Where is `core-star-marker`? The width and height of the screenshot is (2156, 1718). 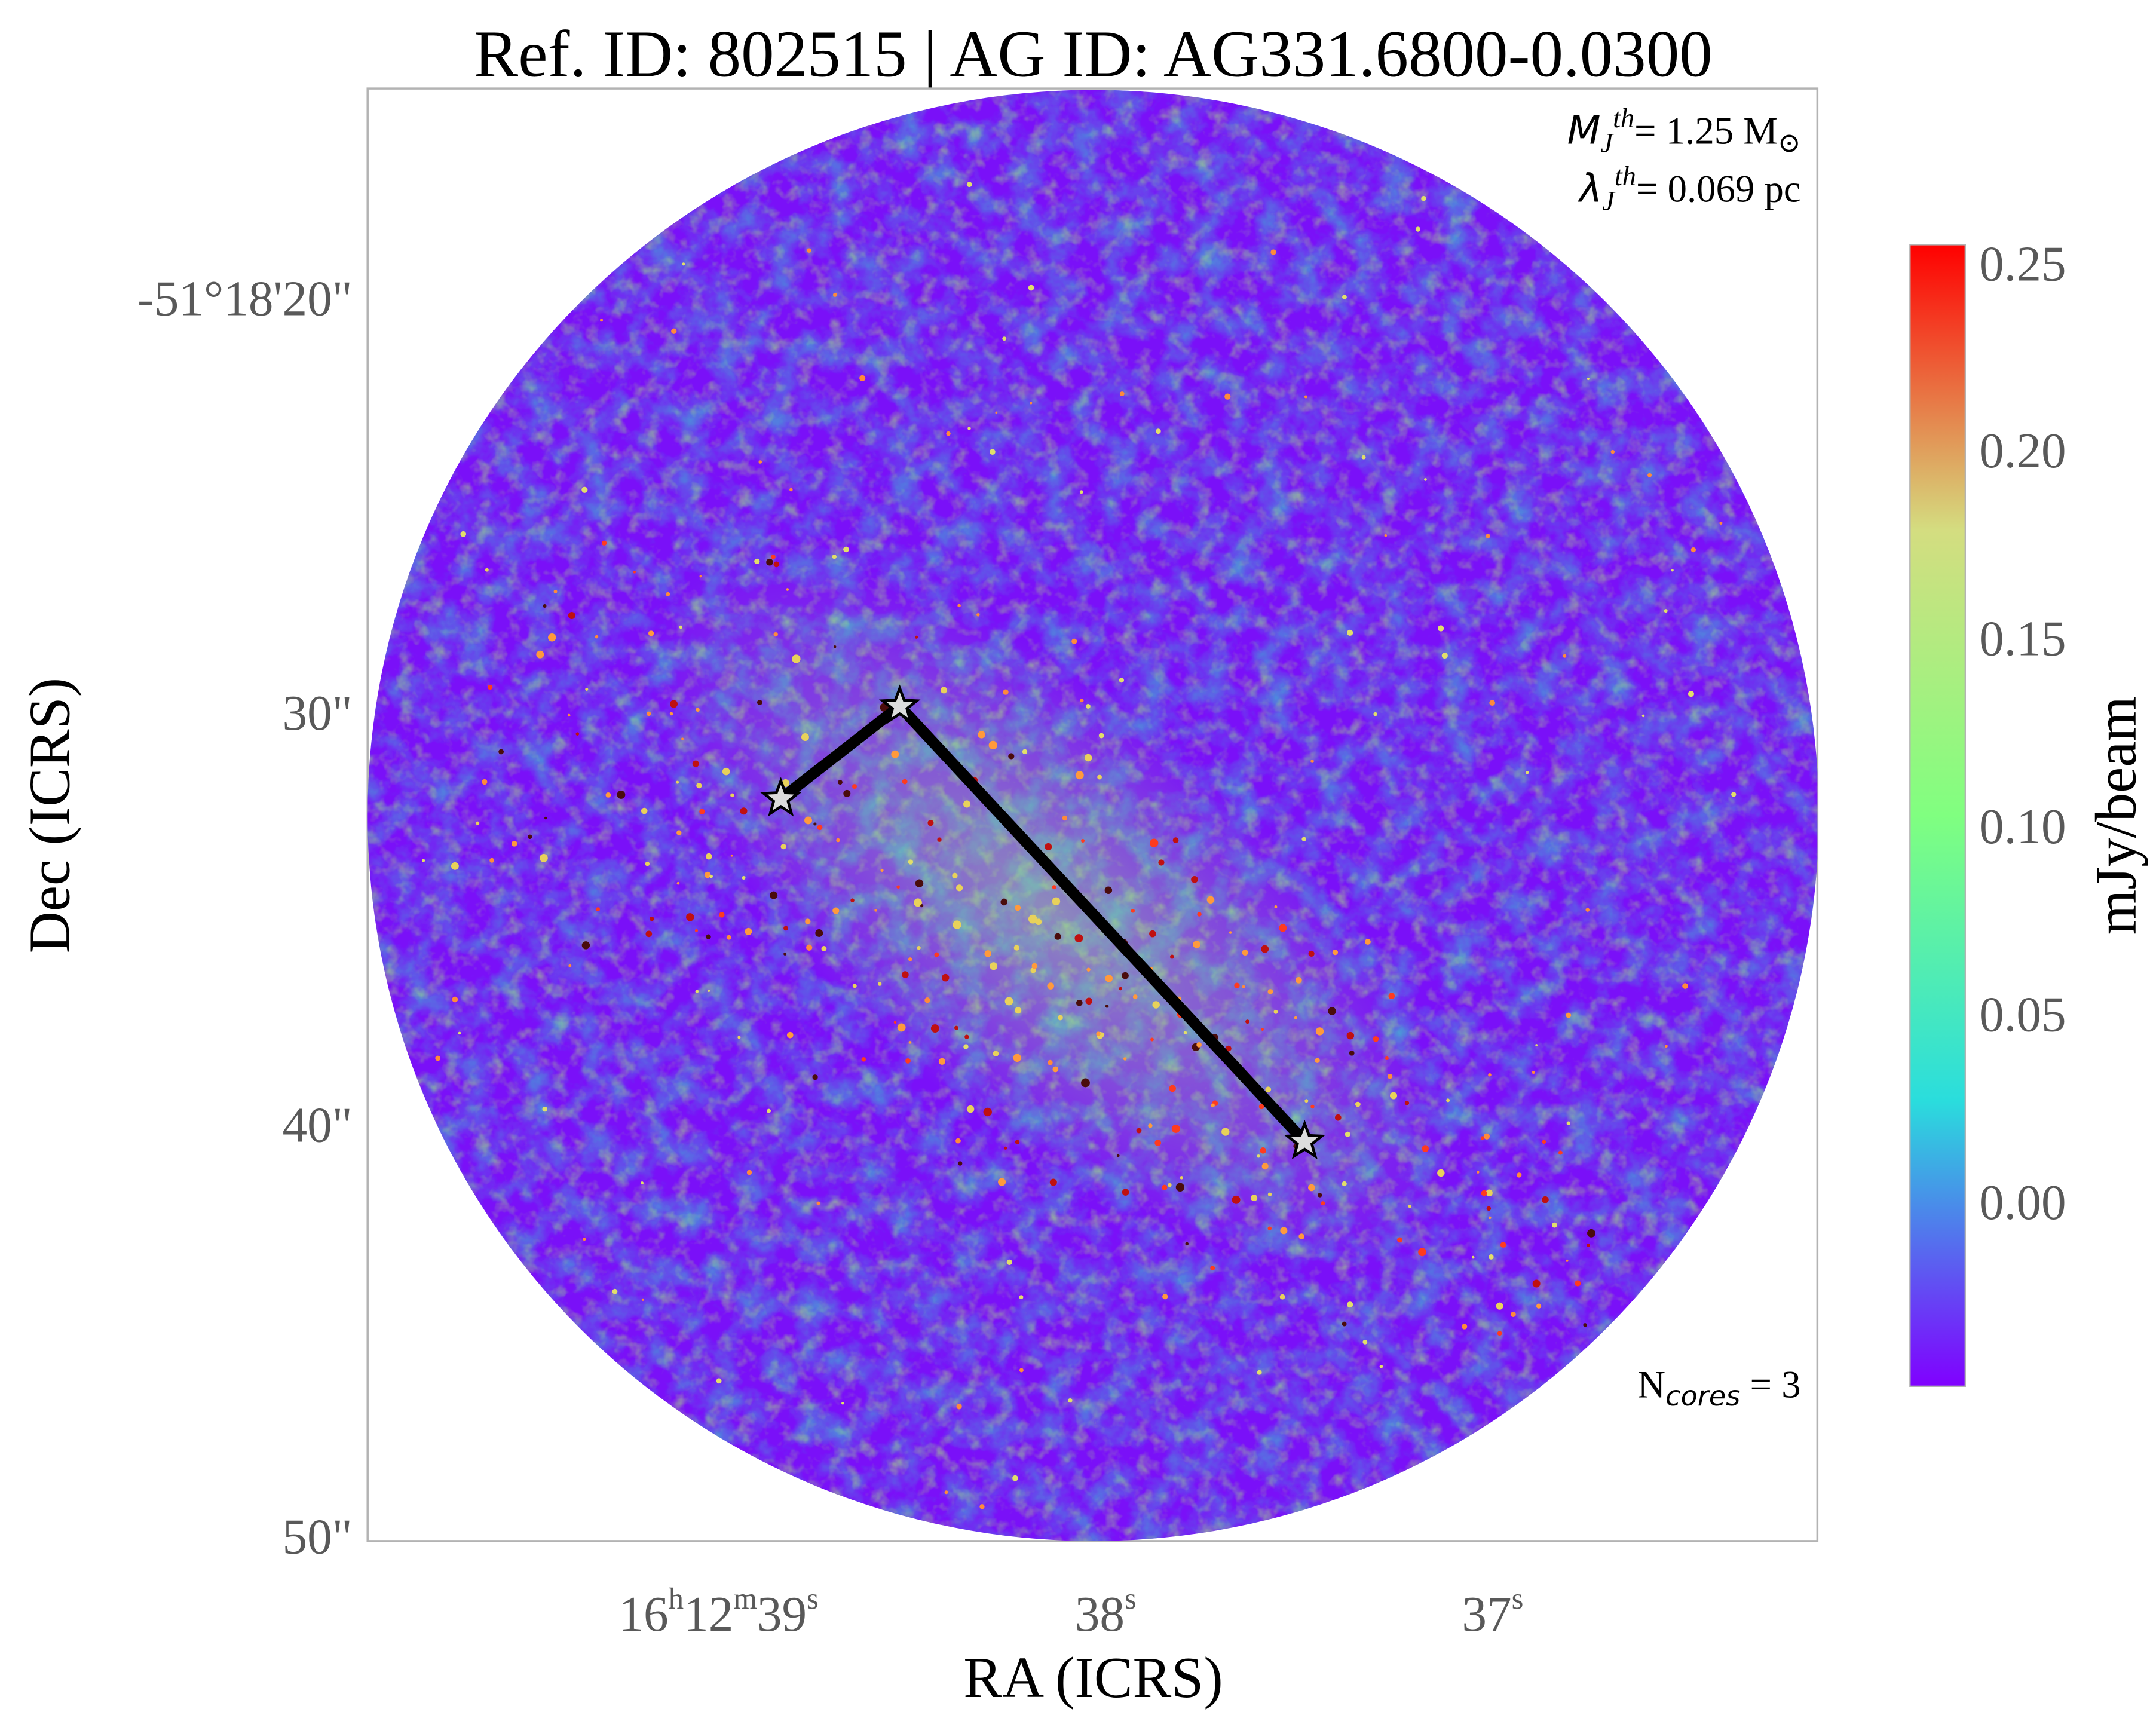
core-star-marker is located at coordinates (1305, 1139).